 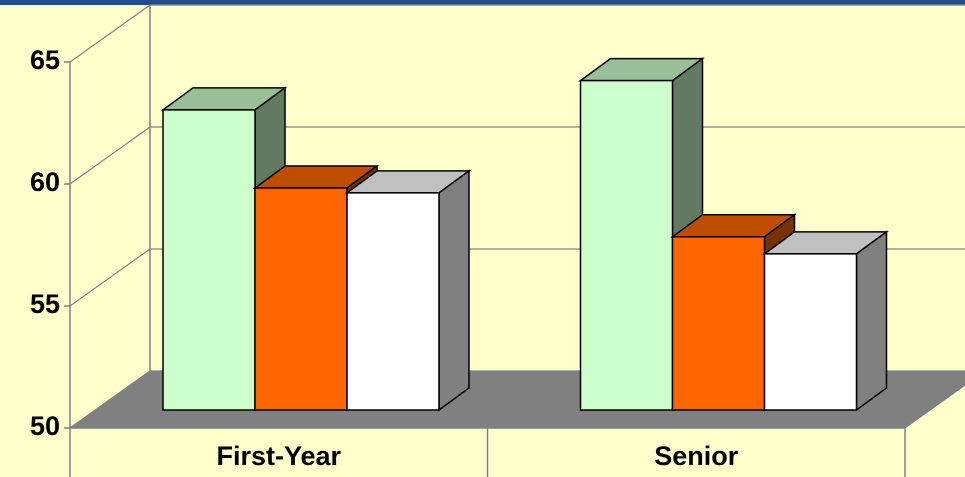 What do you see at coordinates (45, 426) in the screenshot?
I see `y-tick-label: 50` at bounding box center [45, 426].